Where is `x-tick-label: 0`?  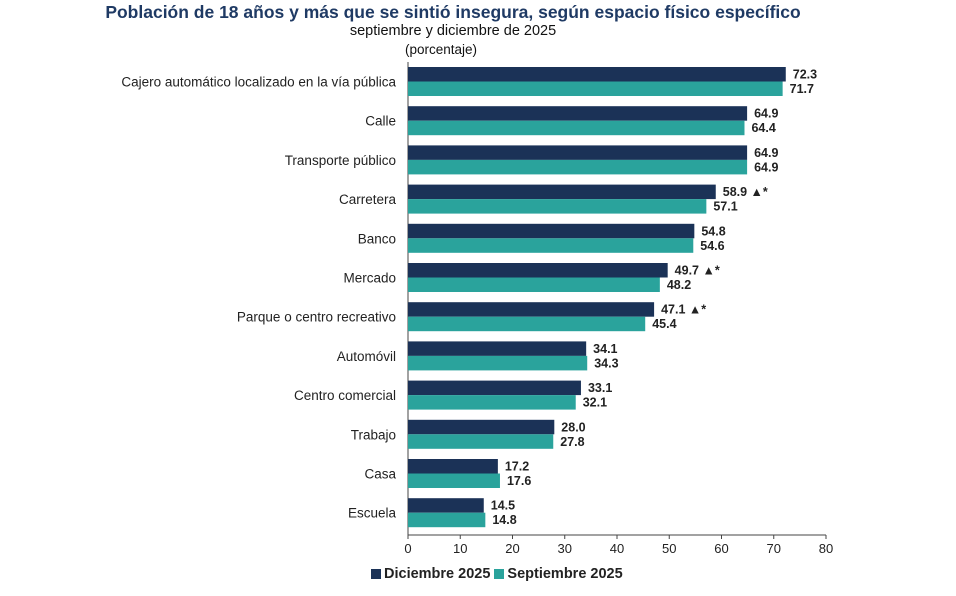 x-tick-label: 0 is located at coordinates (407, 548).